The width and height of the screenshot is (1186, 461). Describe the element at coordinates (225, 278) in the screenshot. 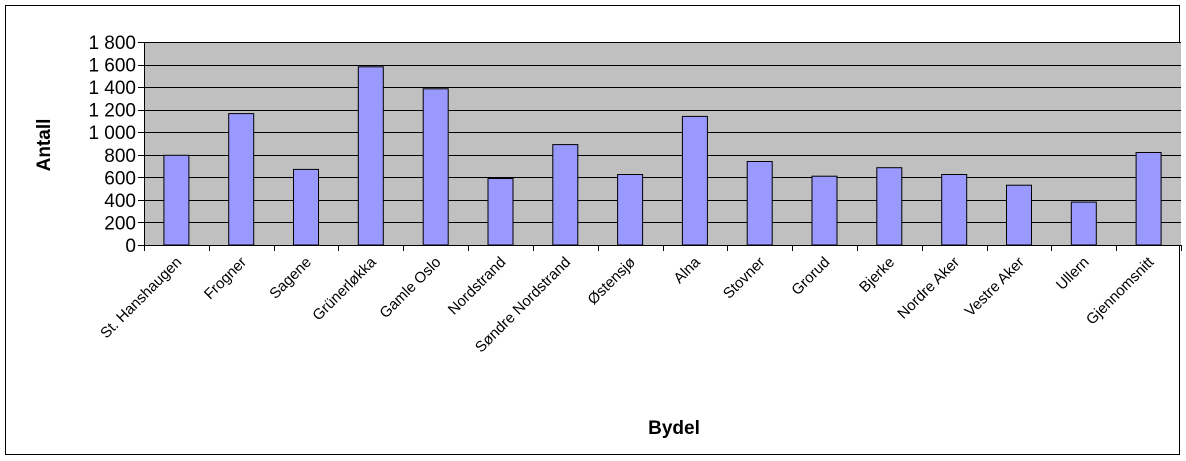

I see `x-category-label: Frogner` at that location.